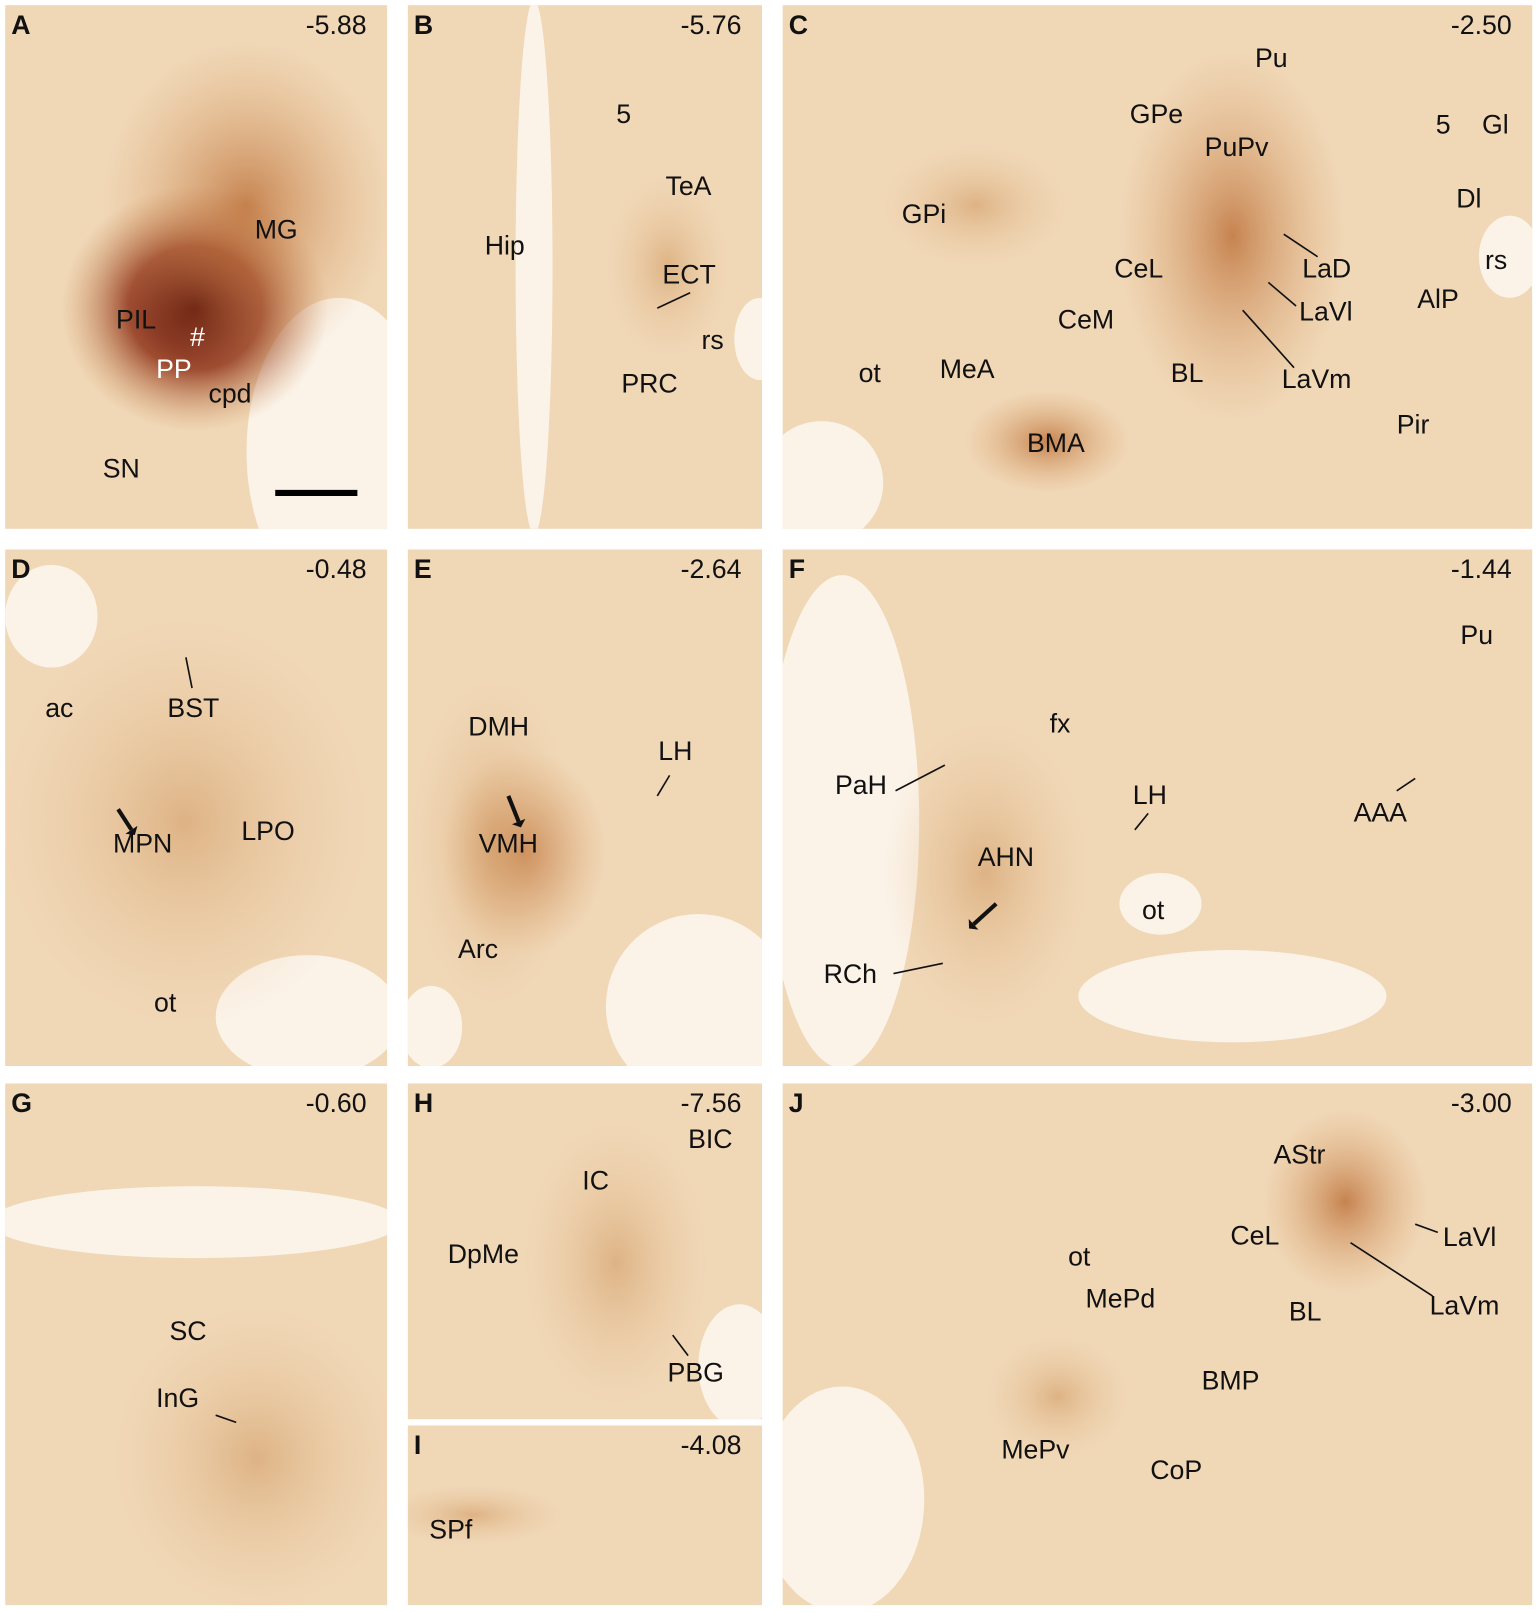  What do you see at coordinates (196, 1344) in the screenshot?
I see `panel: G -0.60 SC InG` at bounding box center [196, 1344].